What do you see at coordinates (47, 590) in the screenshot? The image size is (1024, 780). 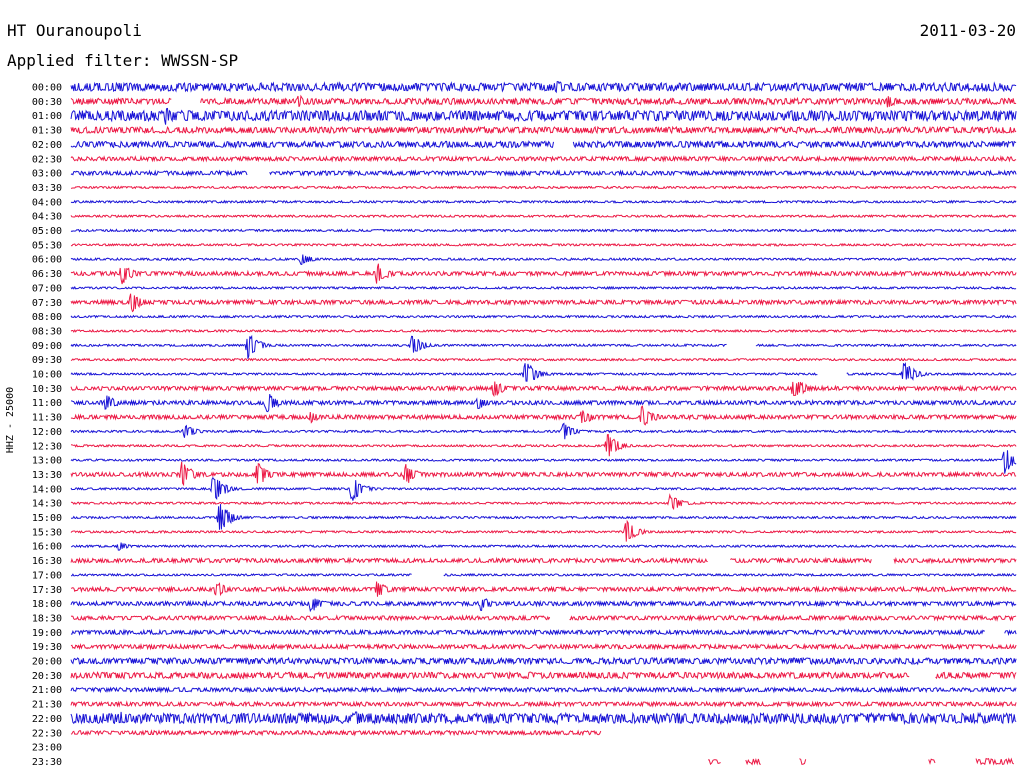 I see `time-tick-label: 17:30` at bounding box center [47, 590].